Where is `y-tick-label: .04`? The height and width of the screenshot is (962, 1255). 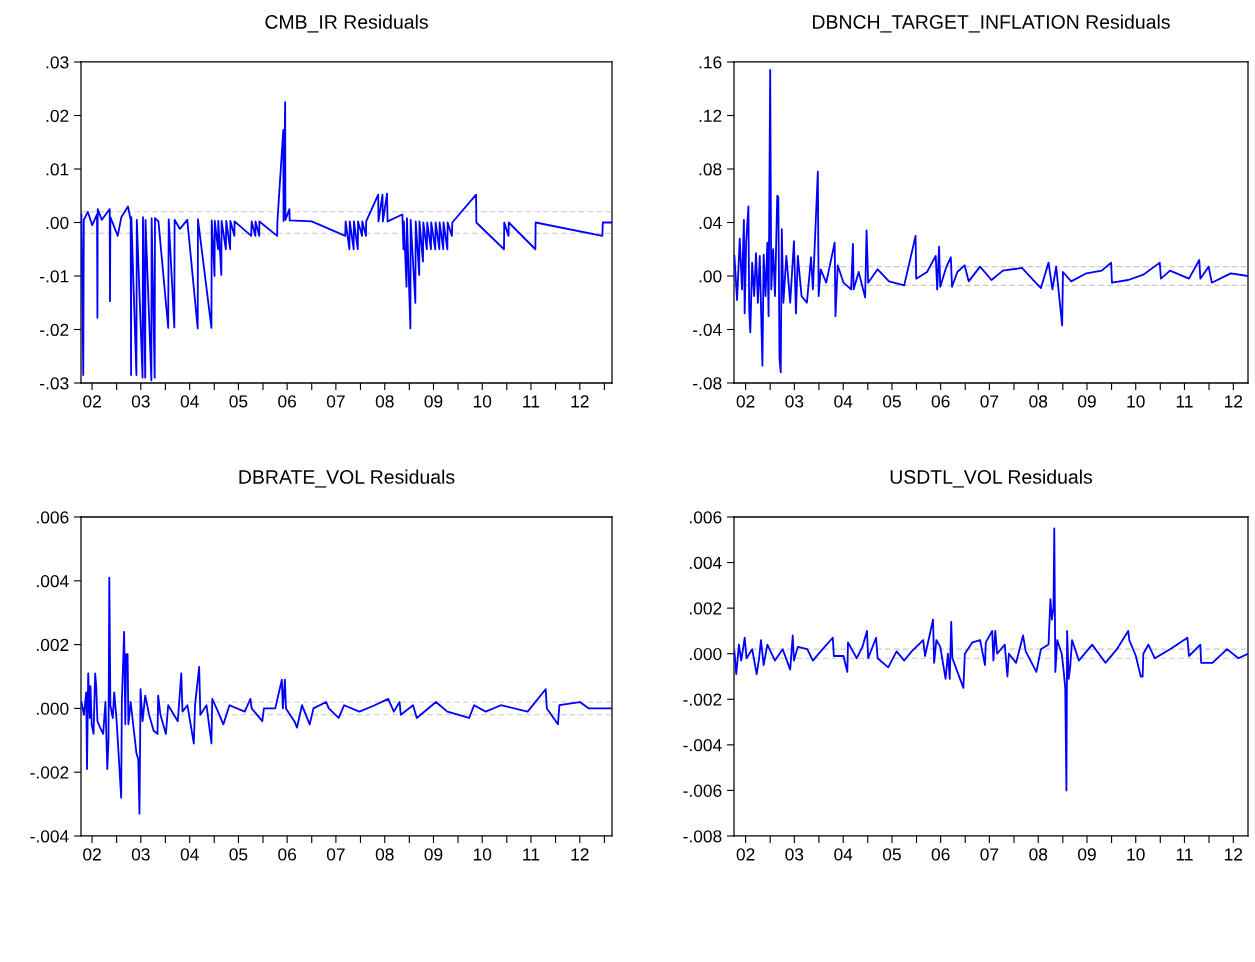
y-tick-label: .04 is located at coordinates (710, 222).